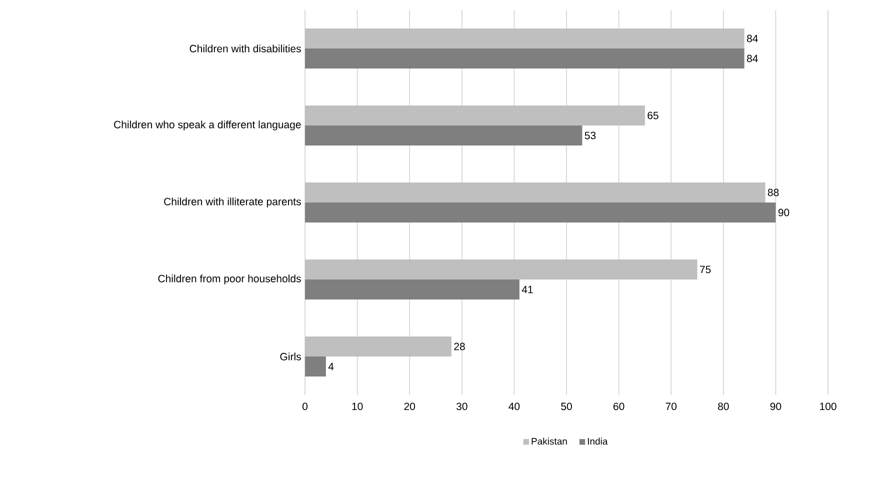 The width and height of the screenshot is (875, 480). Describe the element at coordinates (828, 406) in the screenshot. I see `x-tick-label: 100` at that location.